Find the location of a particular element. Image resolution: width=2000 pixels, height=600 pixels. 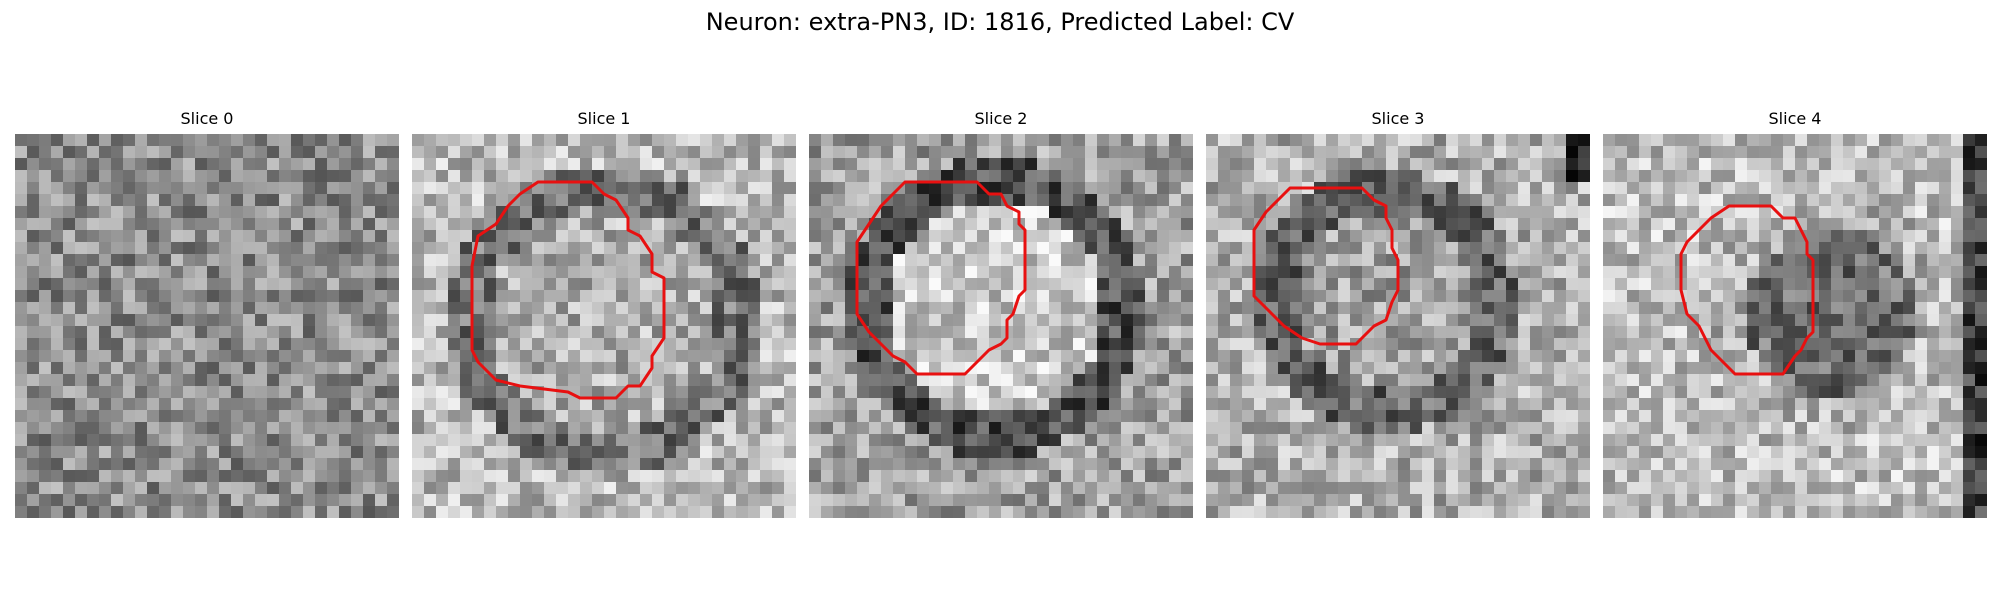

slice-title: Slice 1 is located at coordinates (604, 118).